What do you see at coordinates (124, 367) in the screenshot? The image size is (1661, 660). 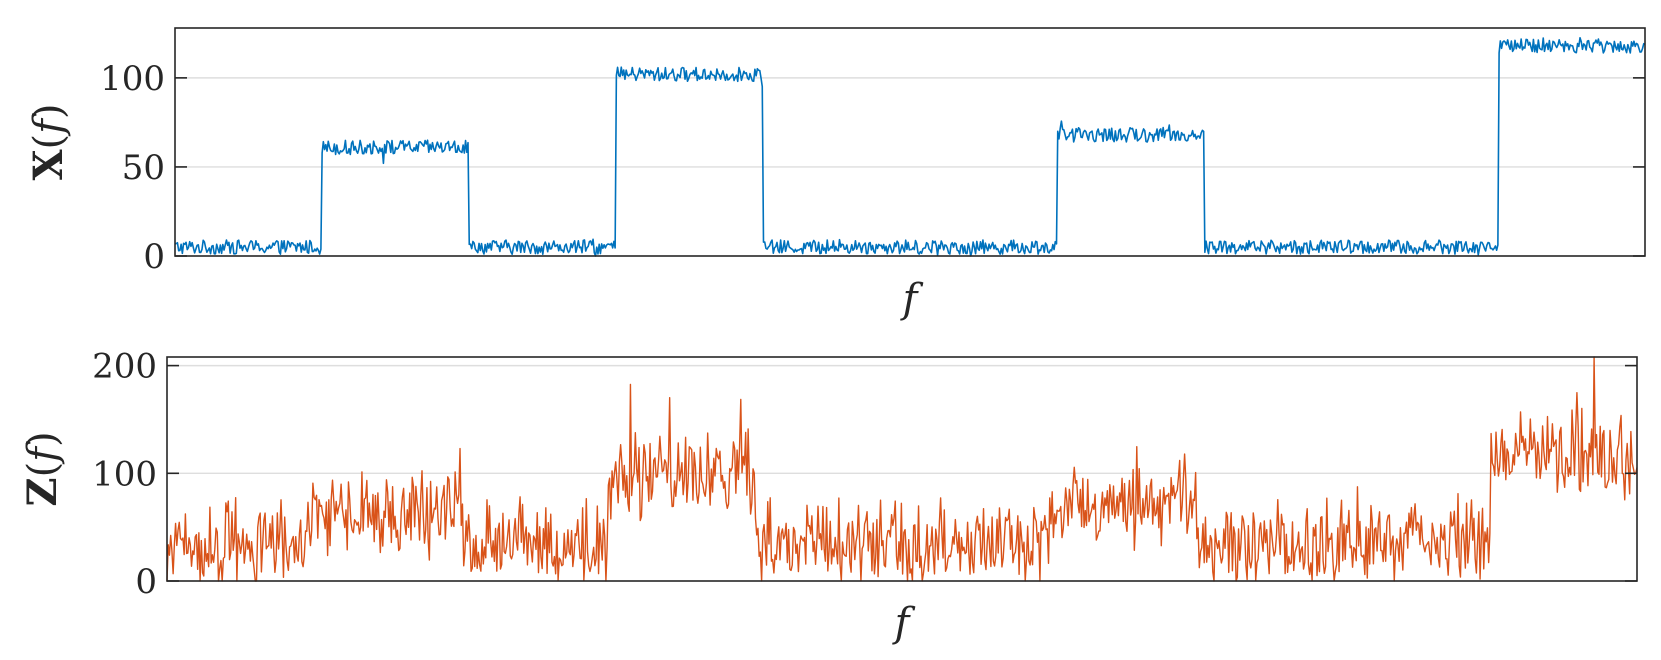 I see `z-ytick-label: 200` at bounding box center [124, 367].